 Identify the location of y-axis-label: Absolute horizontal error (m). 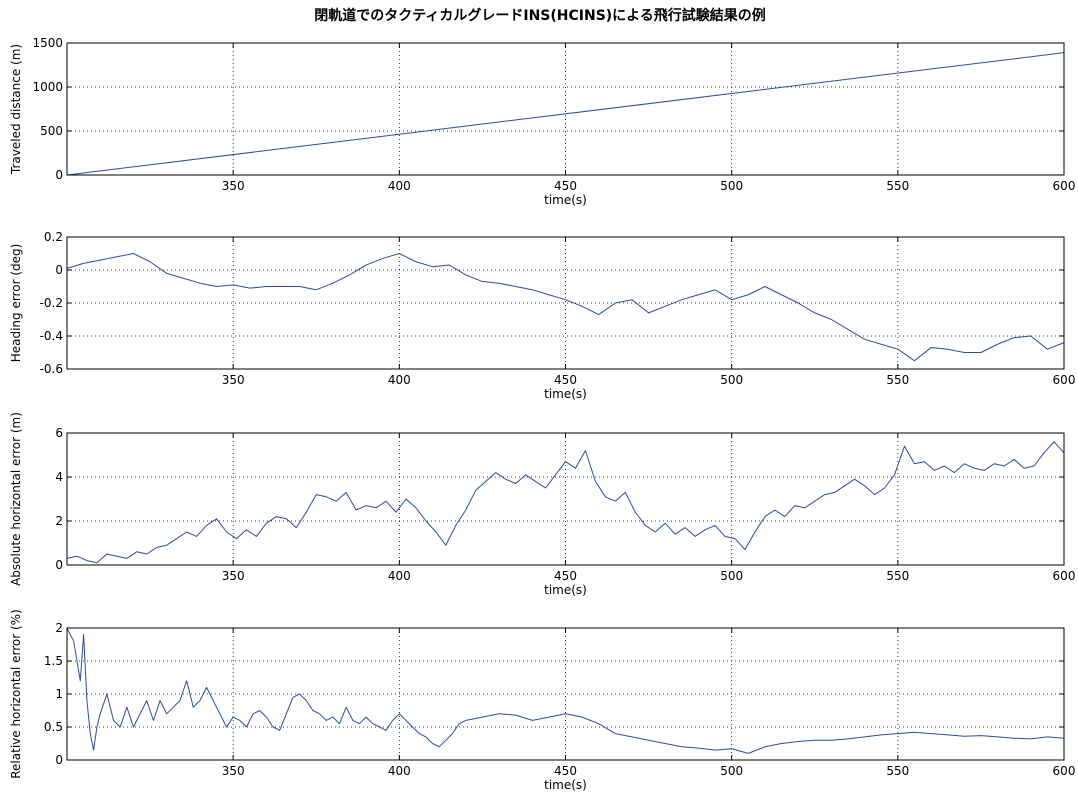
(16, 499).